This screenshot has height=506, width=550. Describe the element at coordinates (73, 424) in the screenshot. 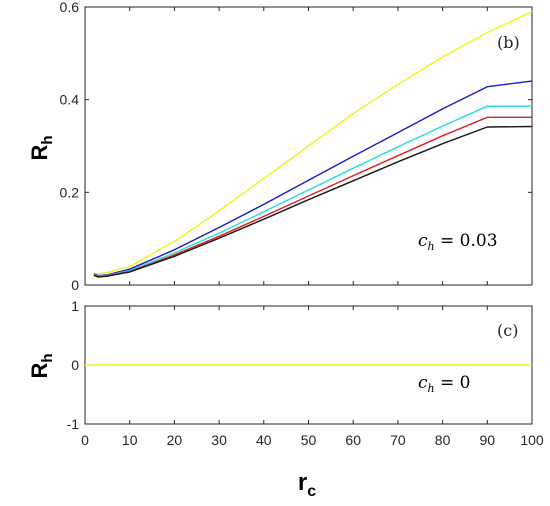

I see `y-tick-label: -1` at that location.